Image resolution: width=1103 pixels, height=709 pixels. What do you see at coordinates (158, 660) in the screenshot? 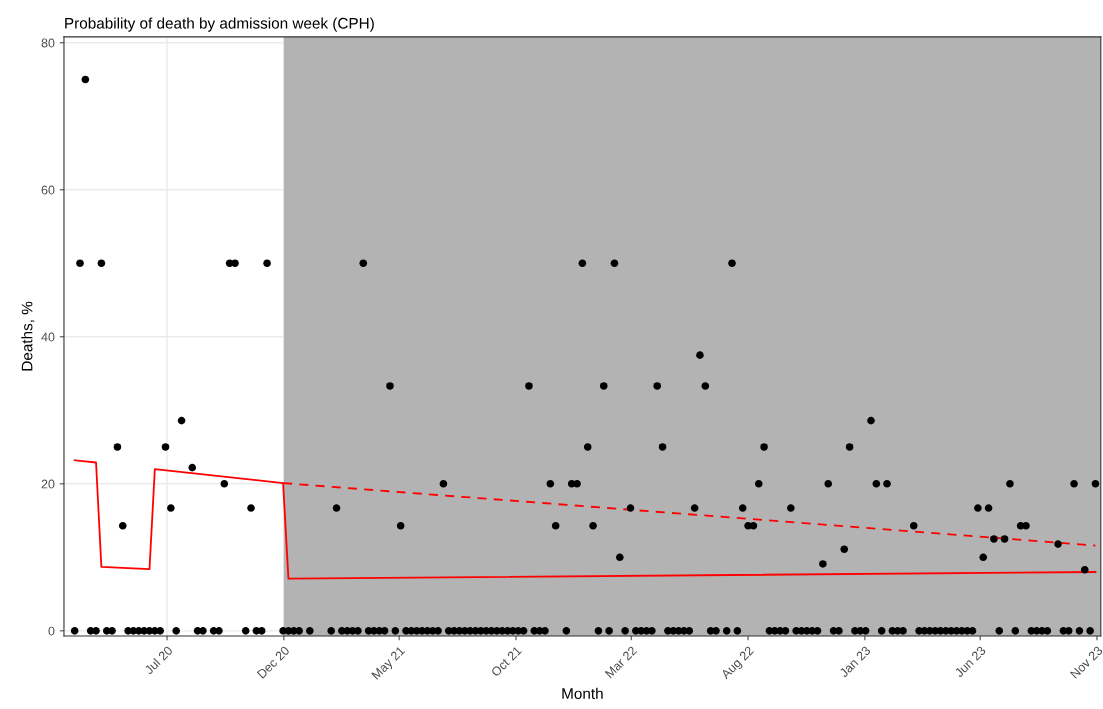
I see `x-tick-label: Jul 20` at bounding box center [158, 660].